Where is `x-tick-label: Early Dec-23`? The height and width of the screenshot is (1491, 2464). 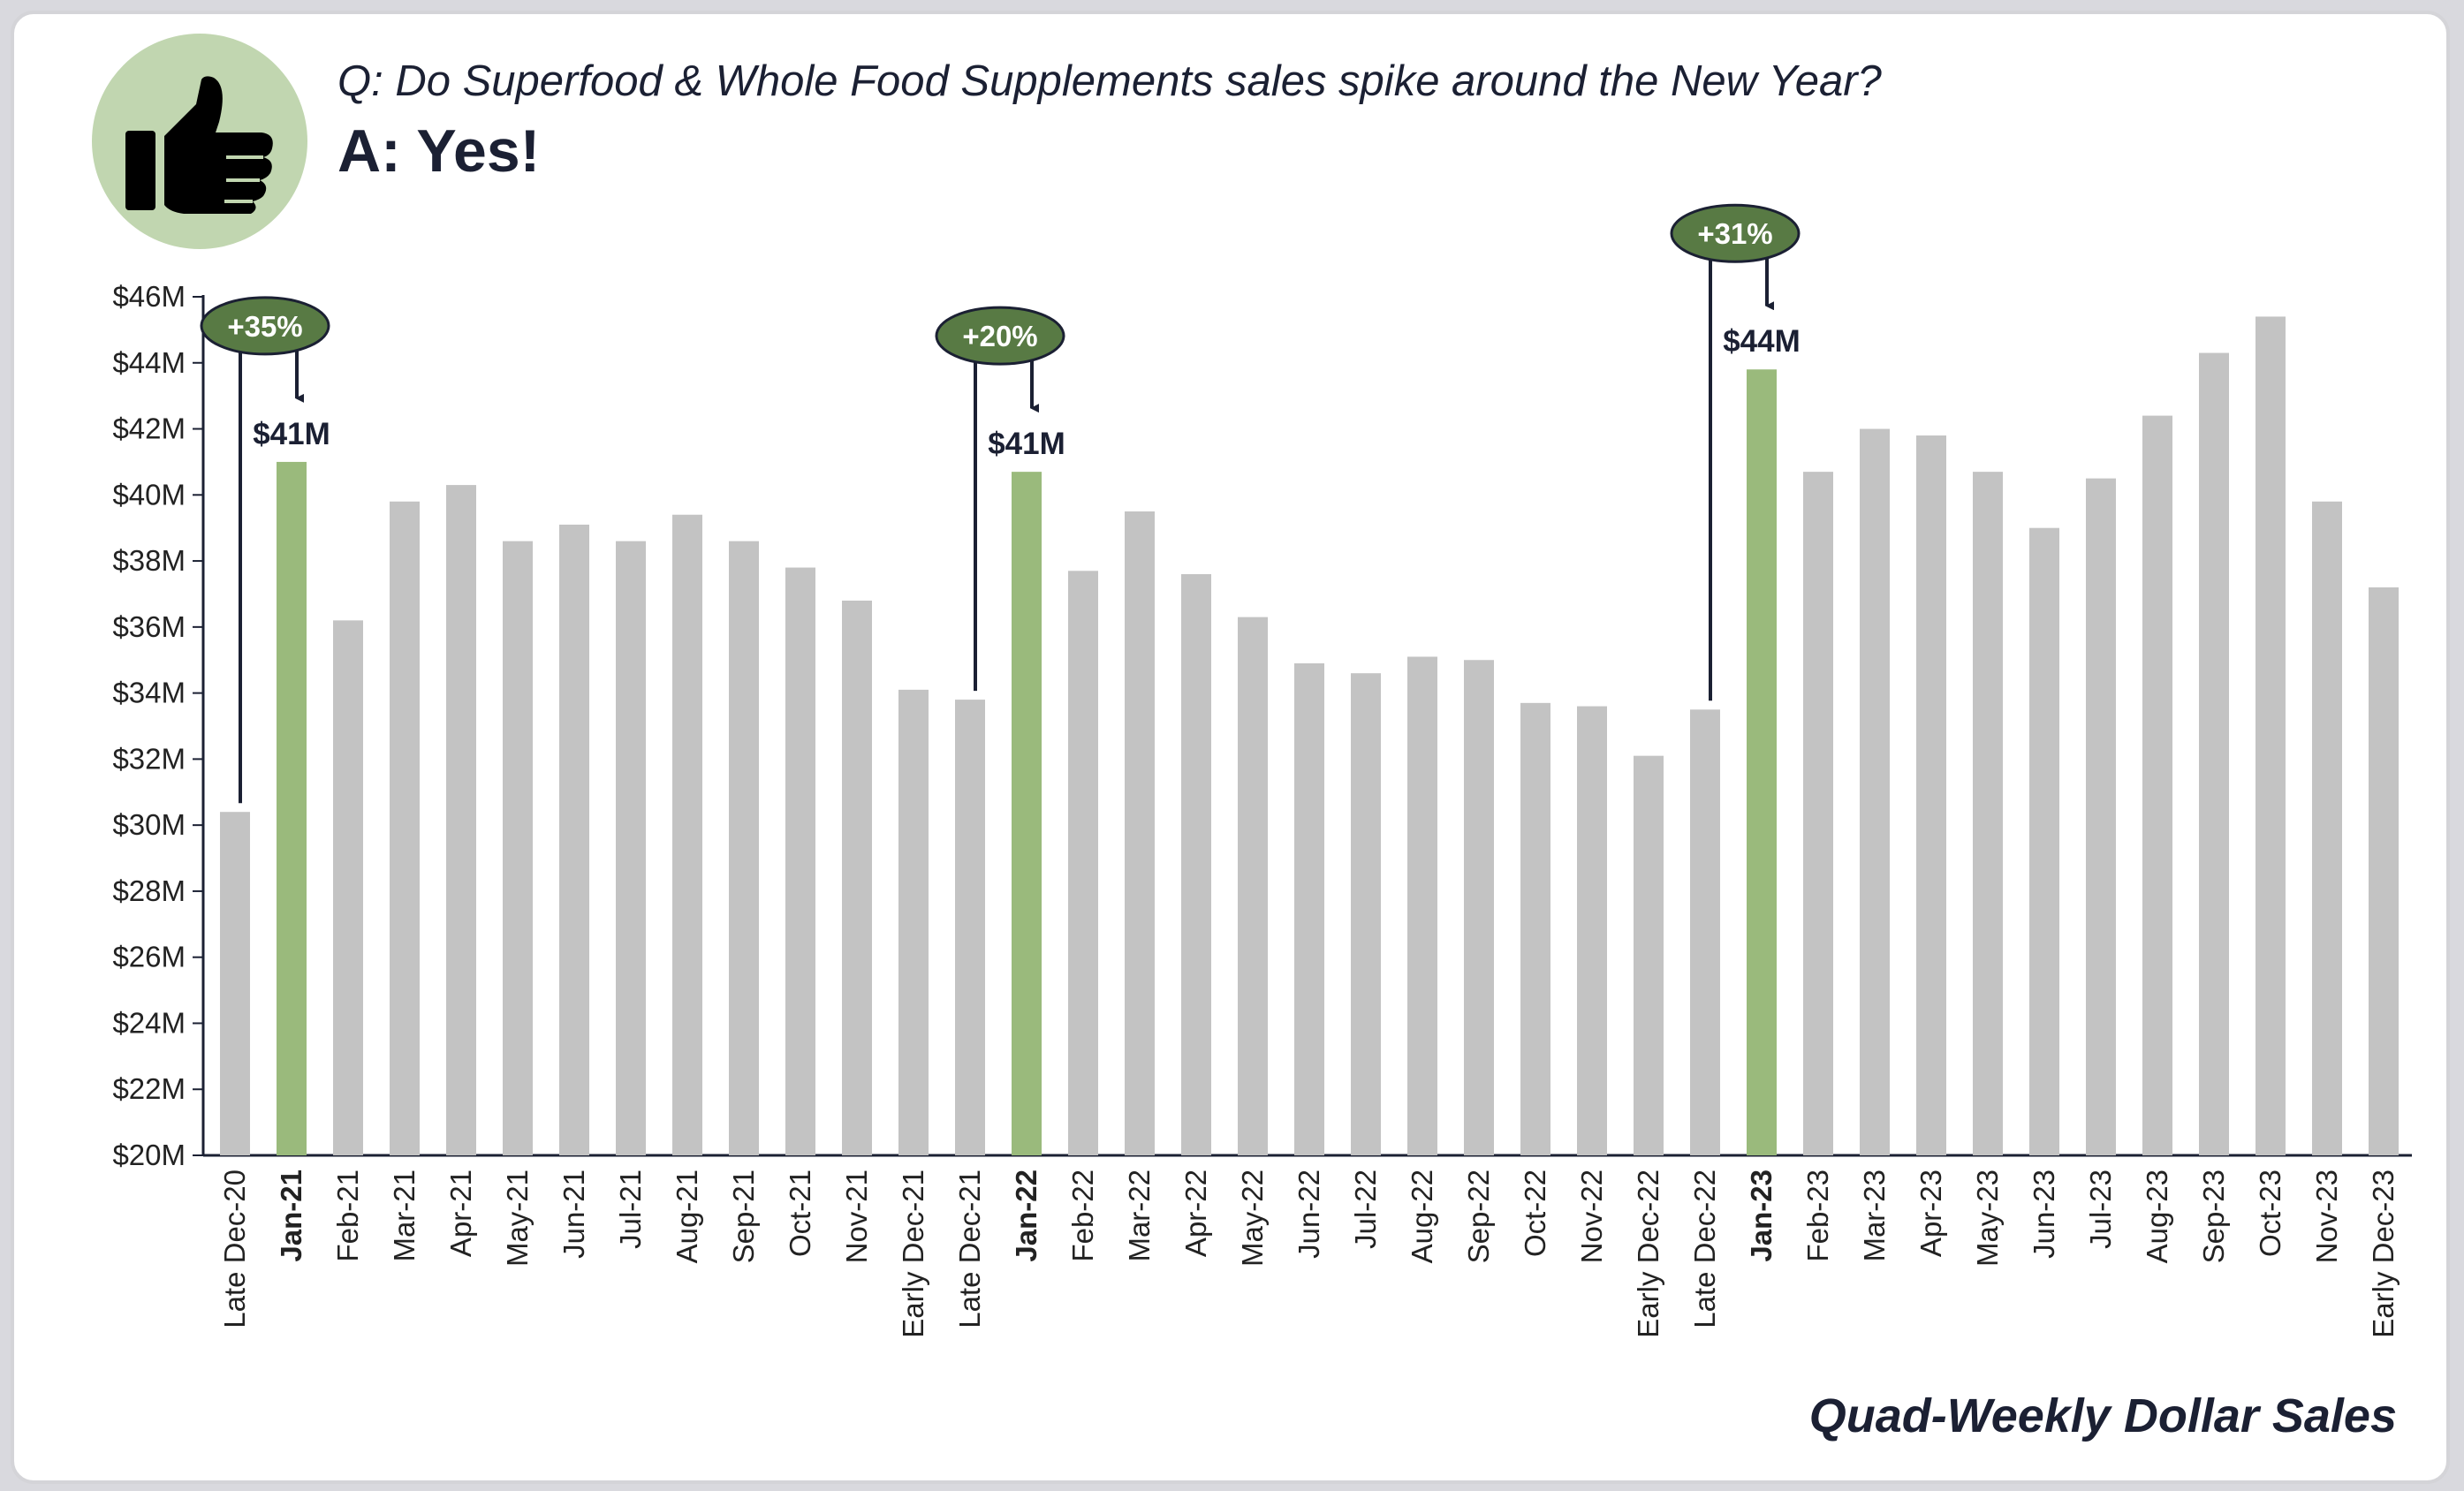
x-tick-label: Early Dec-23 is located at coordinates (2383, 1253).